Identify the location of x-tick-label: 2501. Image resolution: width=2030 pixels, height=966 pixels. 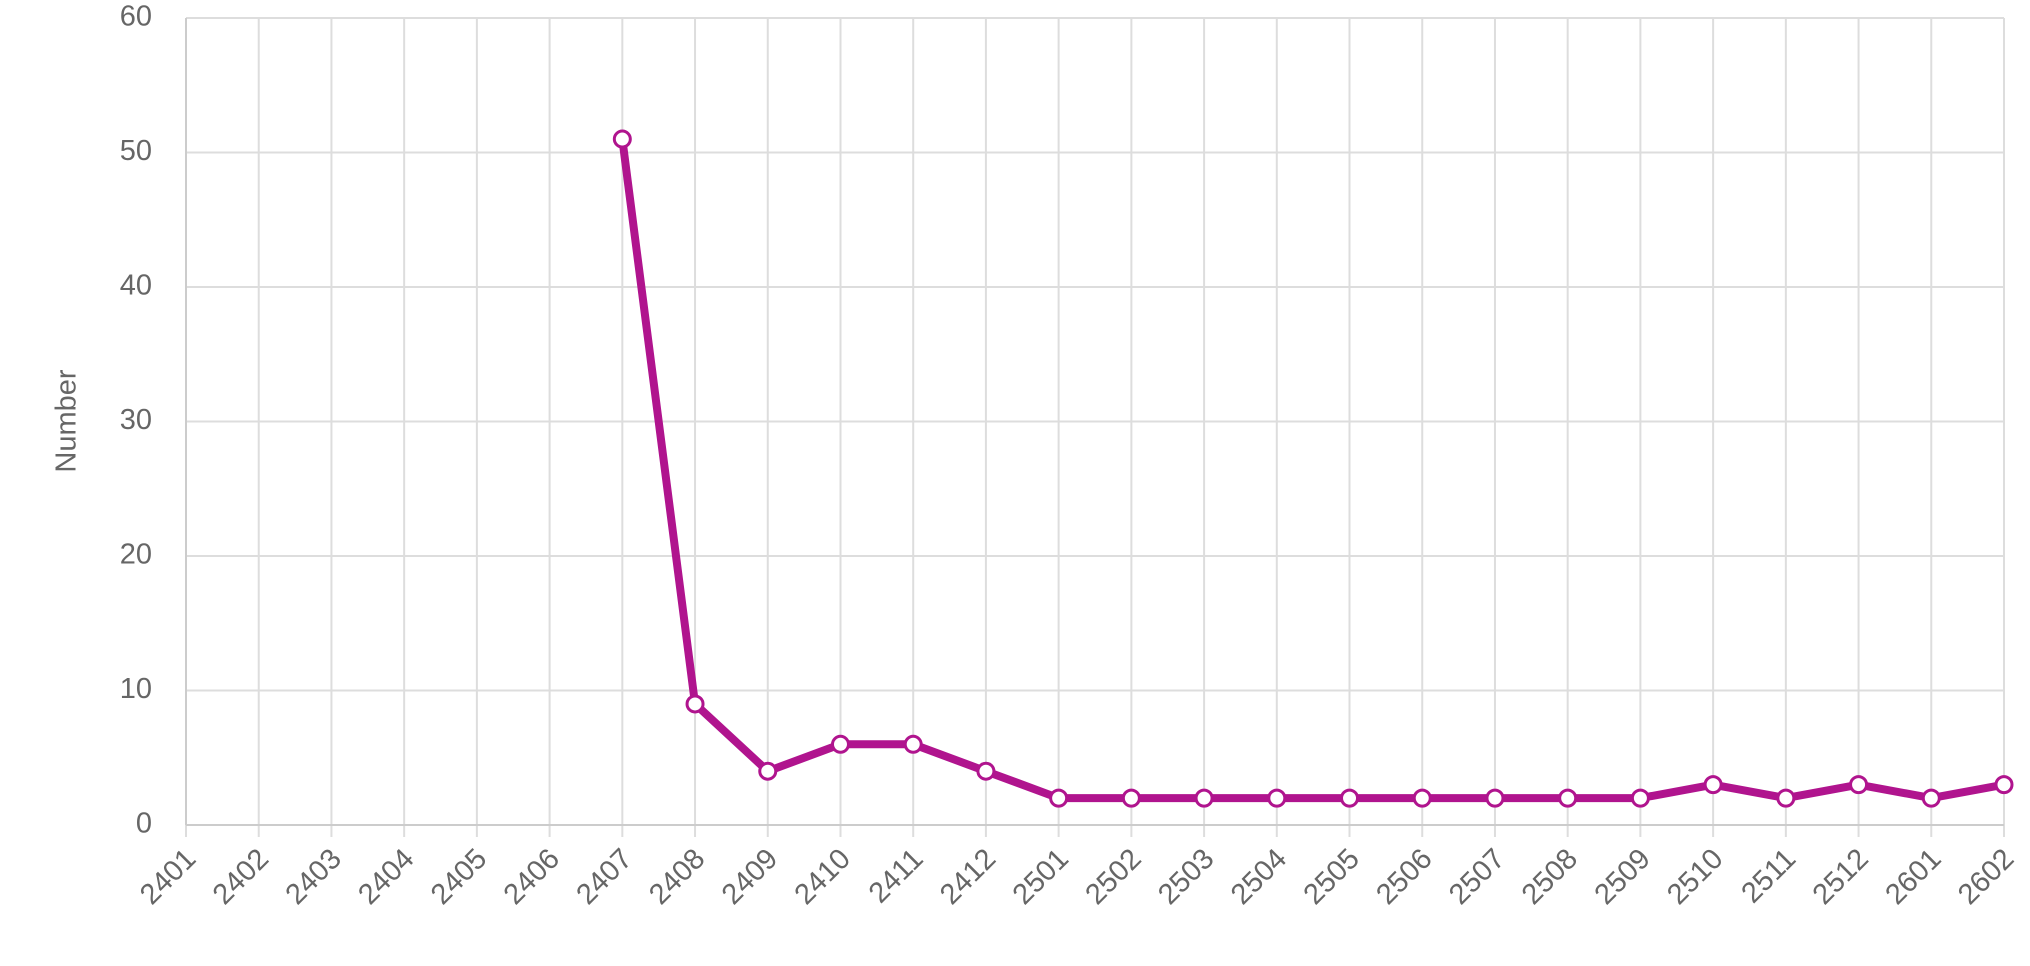
(1041, 877).